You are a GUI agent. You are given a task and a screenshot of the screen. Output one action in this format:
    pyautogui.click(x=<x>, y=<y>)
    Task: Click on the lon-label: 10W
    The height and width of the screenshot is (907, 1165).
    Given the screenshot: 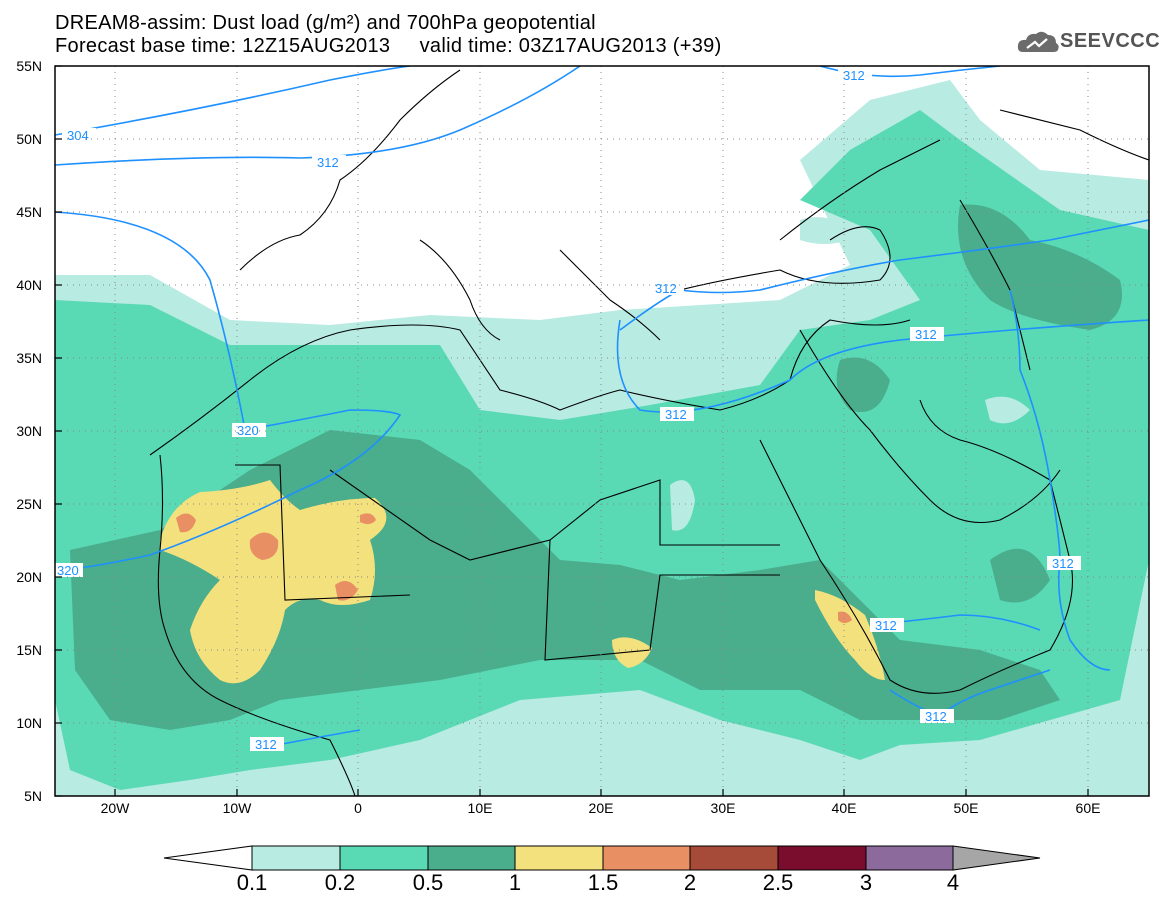 What is the action you would take?
    pyautogui.click(x=237, y=808)
    